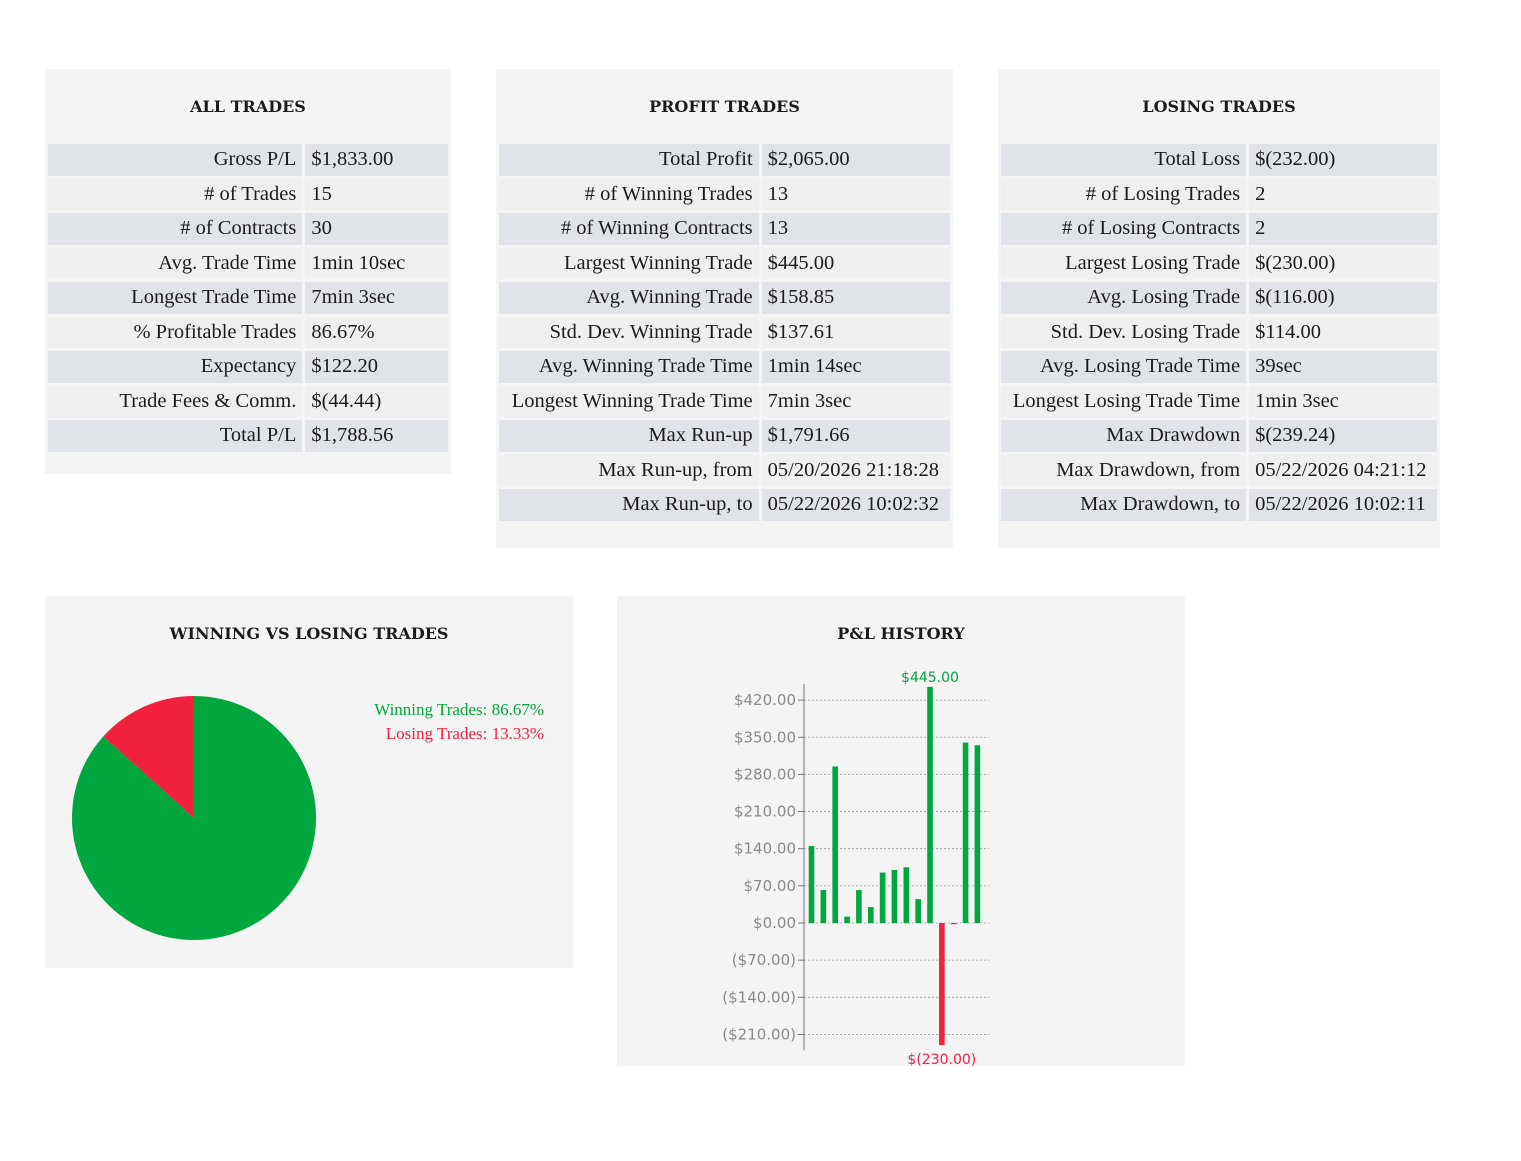 The image size is (1521, 1161). I want to click on y-tick-label: $280.00, so click(765, 774).